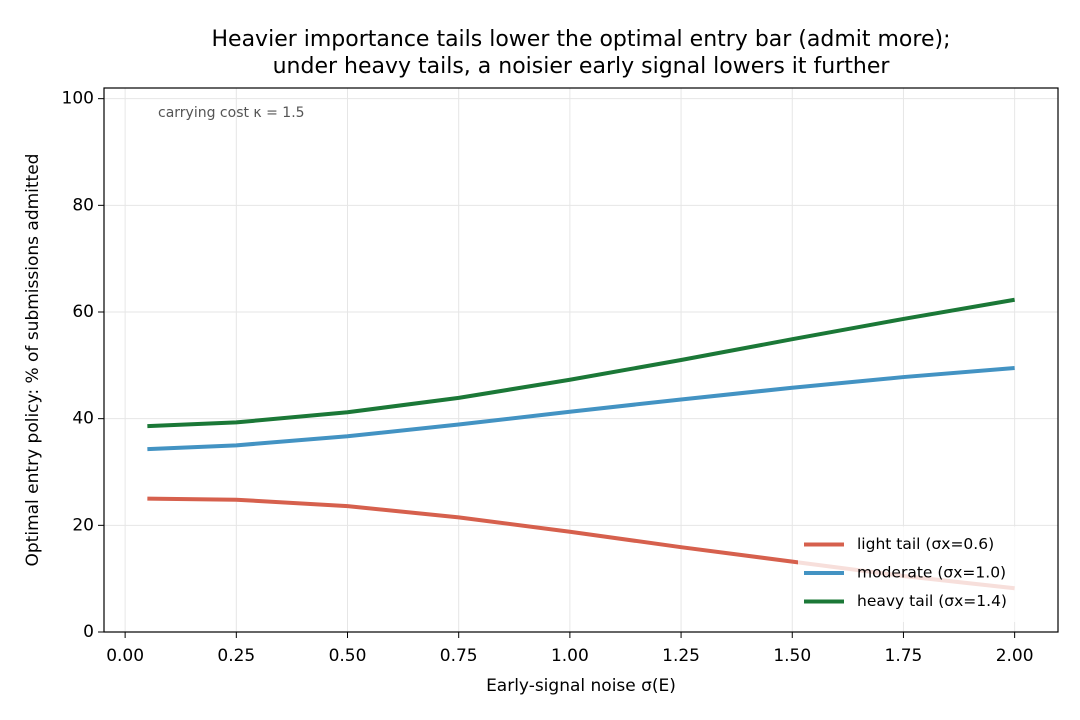 This screenshot has width=1080, height=720. Describe the element at coordinates (925, 544) in the screenshot. I see `legend-label: light tail (σx=0.6)` at that location.